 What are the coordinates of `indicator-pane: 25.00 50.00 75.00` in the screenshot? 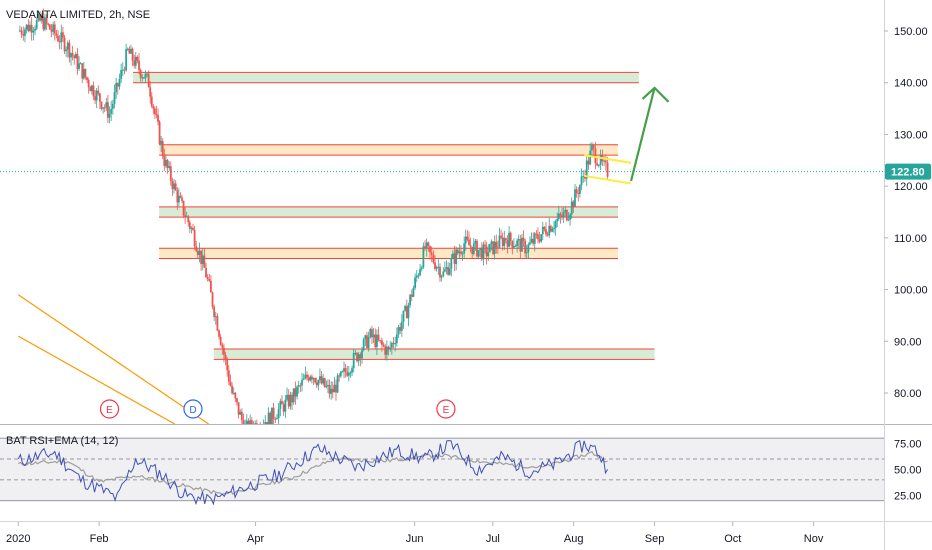 It's located at (461, 471).